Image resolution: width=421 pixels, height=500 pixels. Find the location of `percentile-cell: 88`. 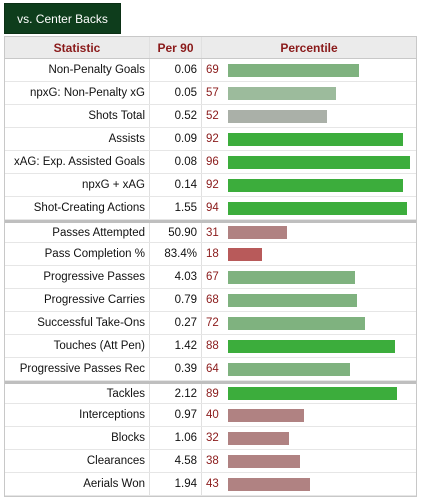

percentile-cell: 88 is located at coordinates (309, 346).